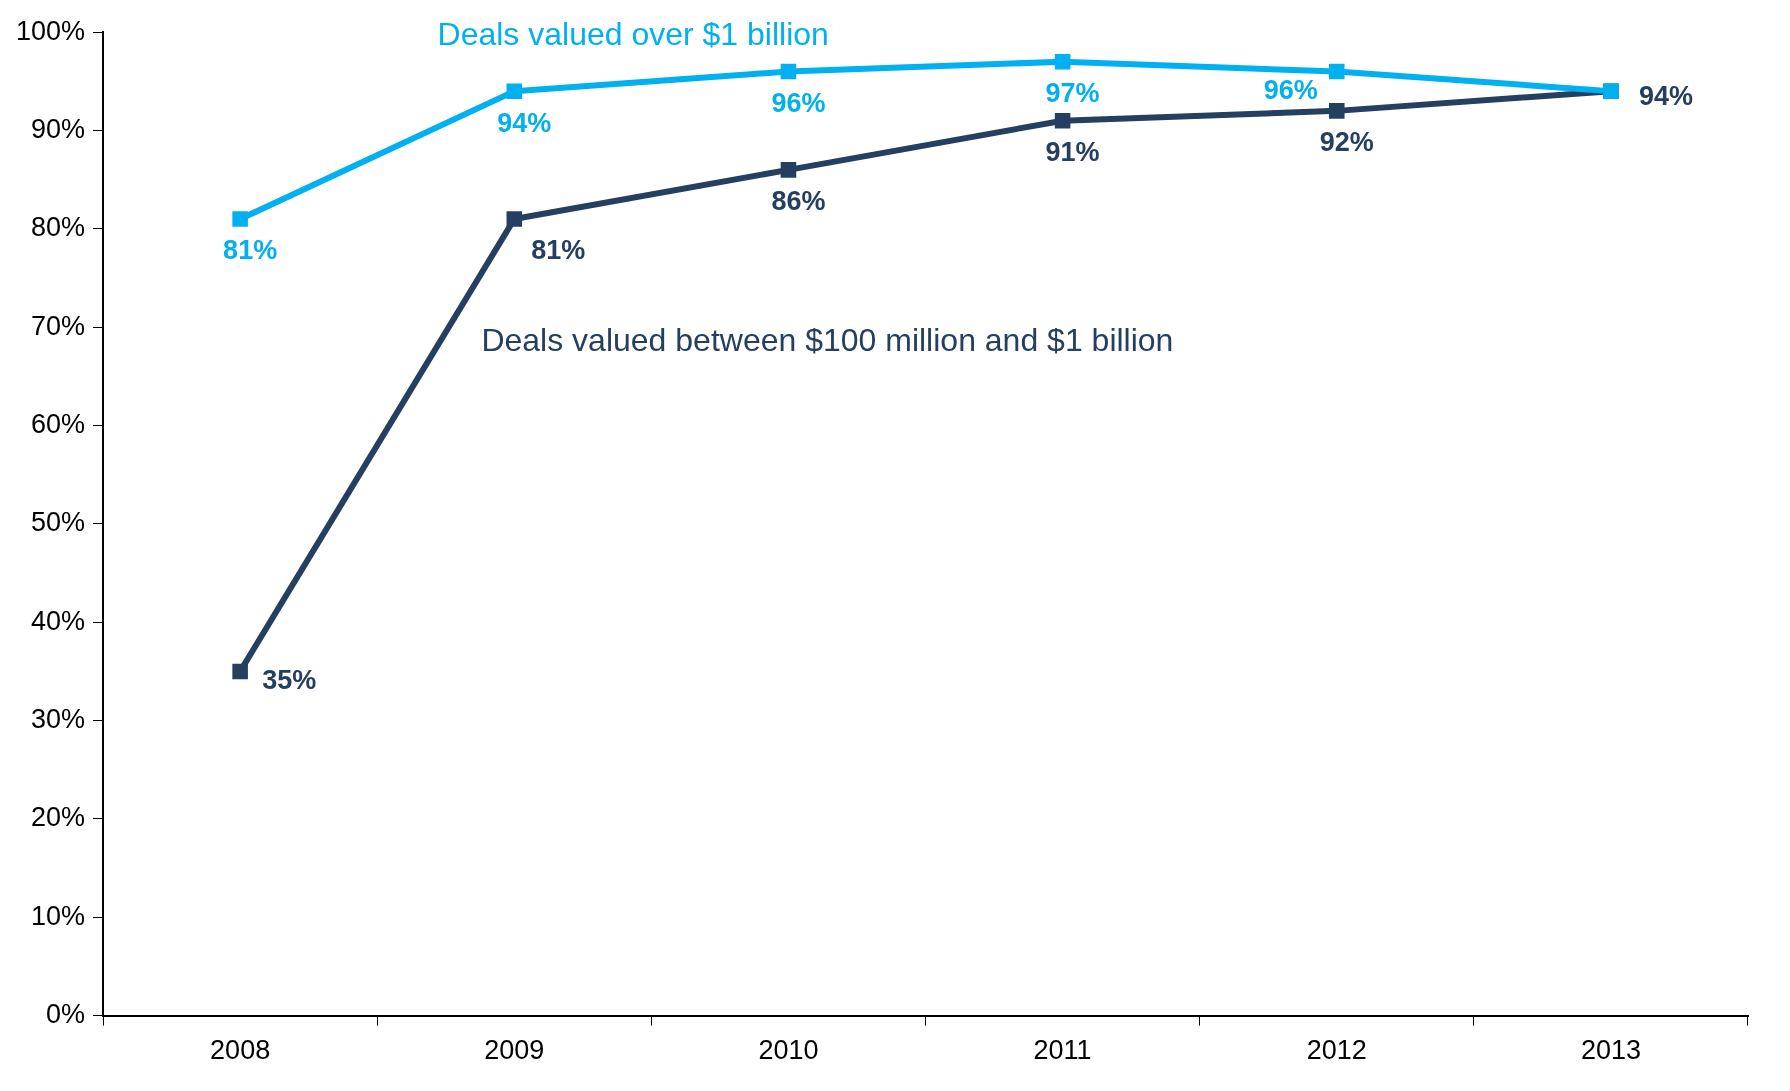 This screenshot has width=1790, height=1091. I want to click on y-tick-label: 70%, so click(58, 325).